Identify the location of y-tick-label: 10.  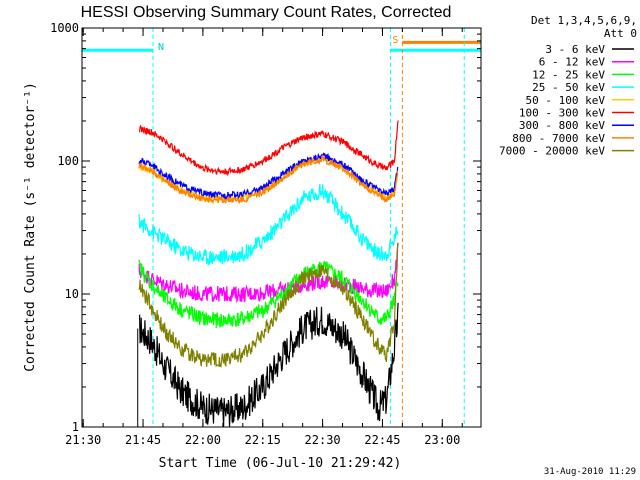
(72, 294).